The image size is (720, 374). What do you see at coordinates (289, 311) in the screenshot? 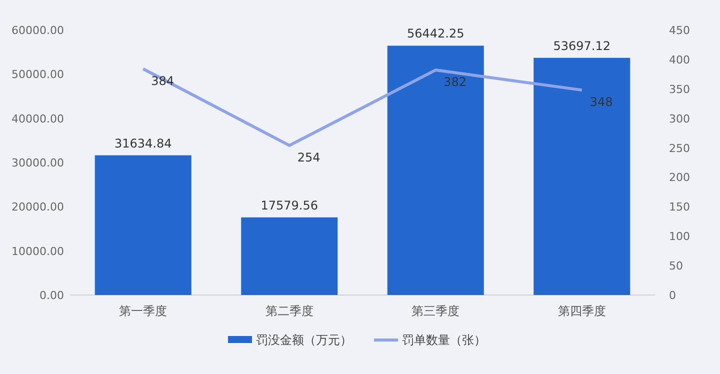
I see `x-tick-label: 第二季度` at bounding box center [289, 311].